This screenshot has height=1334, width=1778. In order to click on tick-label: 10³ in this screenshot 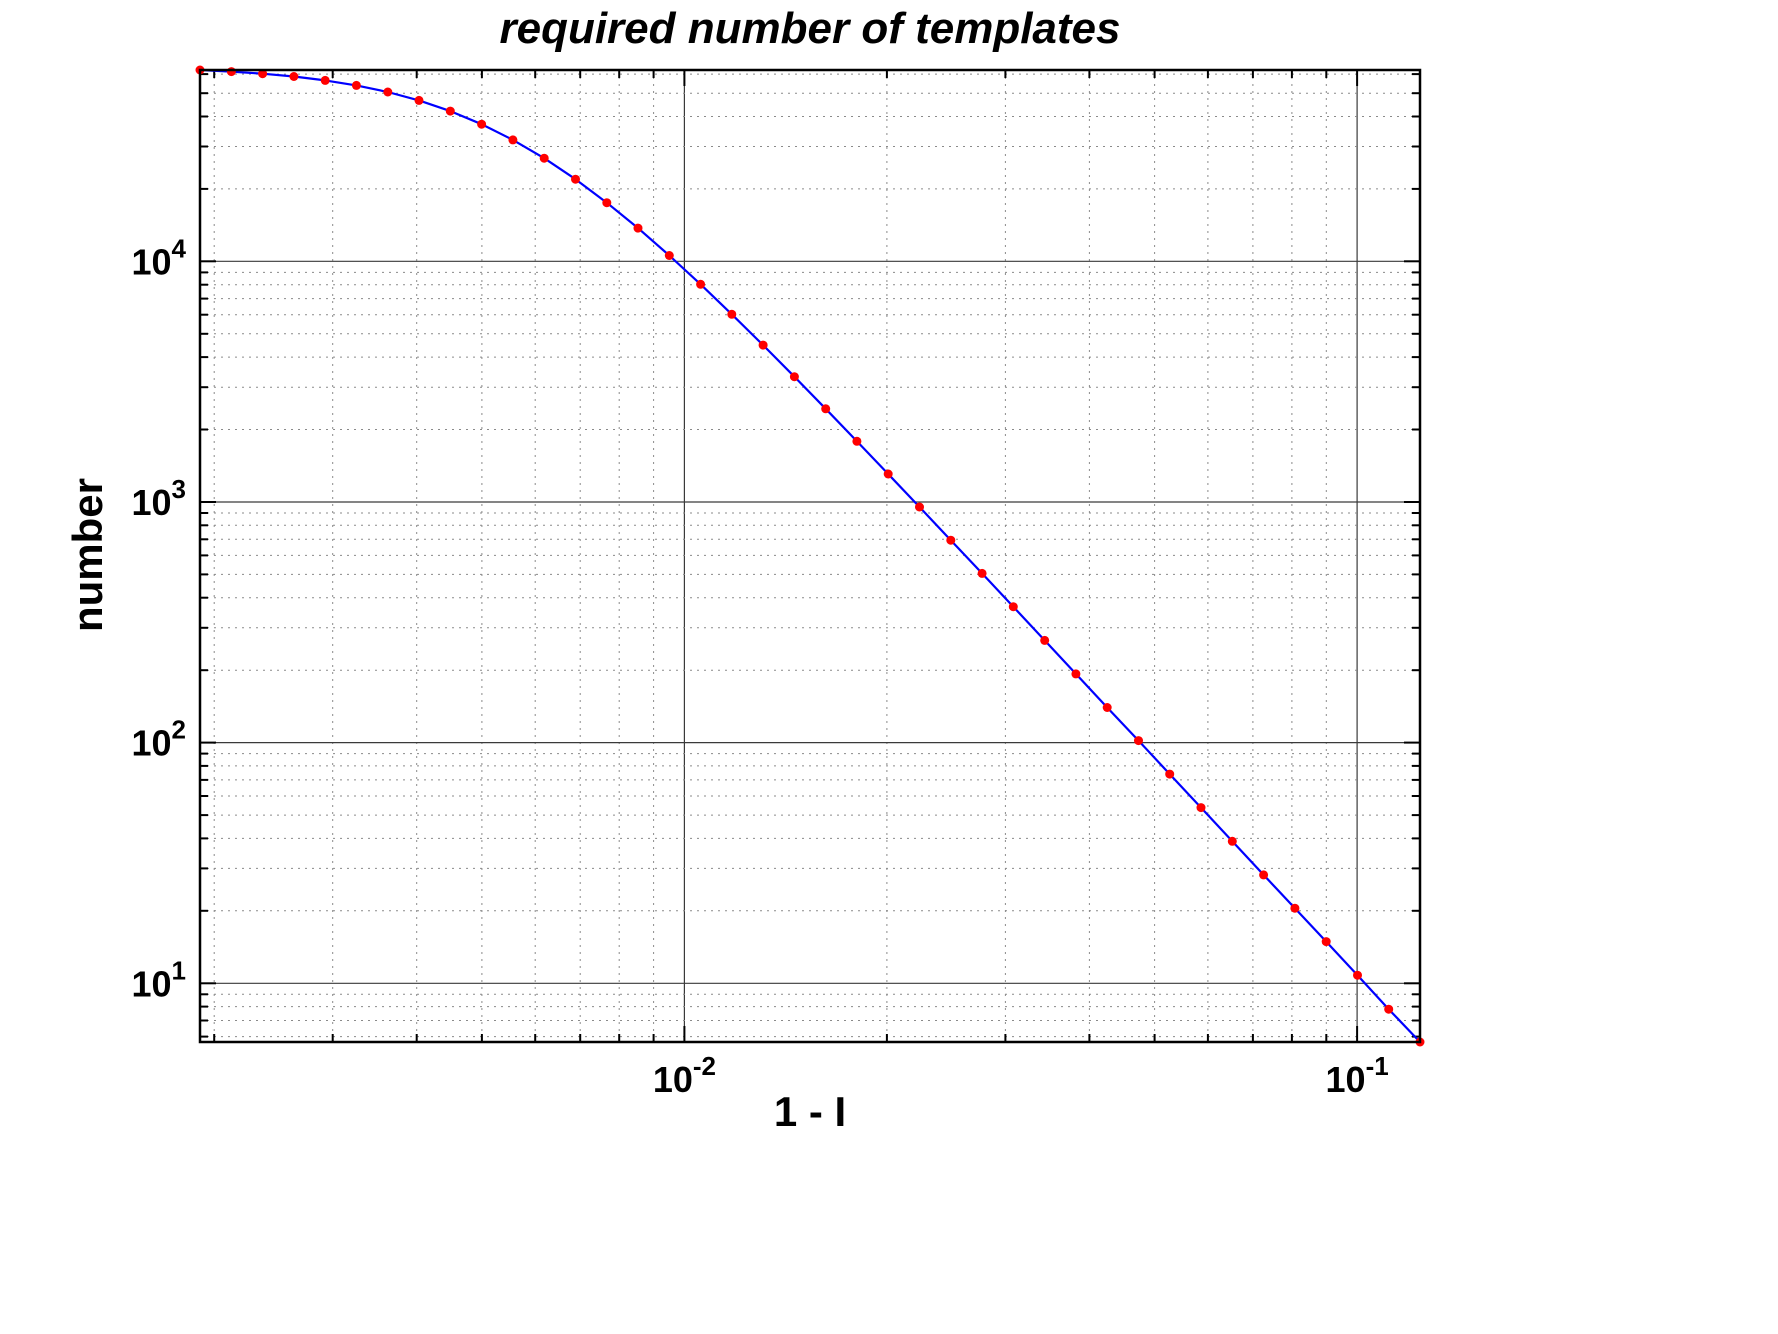, I will do `click(158, 498)`.